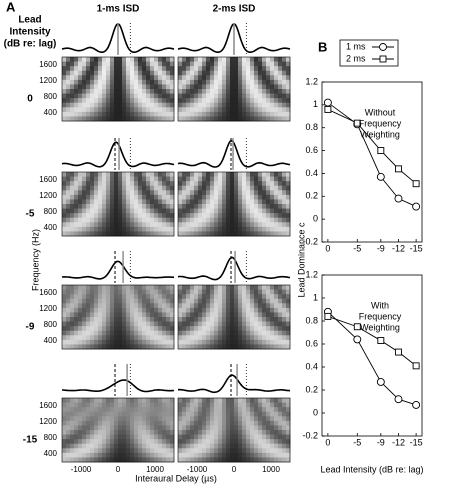  Describe the element at coordinates (416, 442) in the screenshot. I see `x-tick-label: -15` at that location.